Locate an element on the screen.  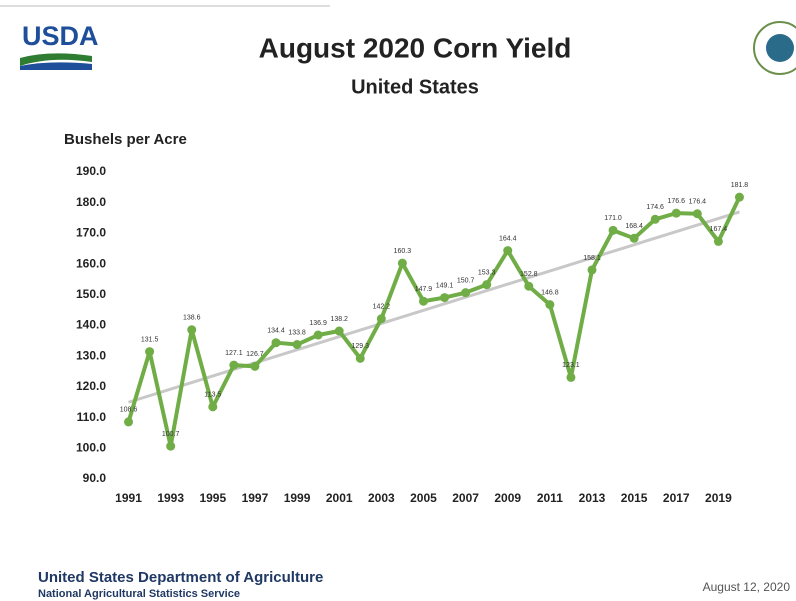
y-axis-label: Bushels per Acre is located at coordinates (125, 139).